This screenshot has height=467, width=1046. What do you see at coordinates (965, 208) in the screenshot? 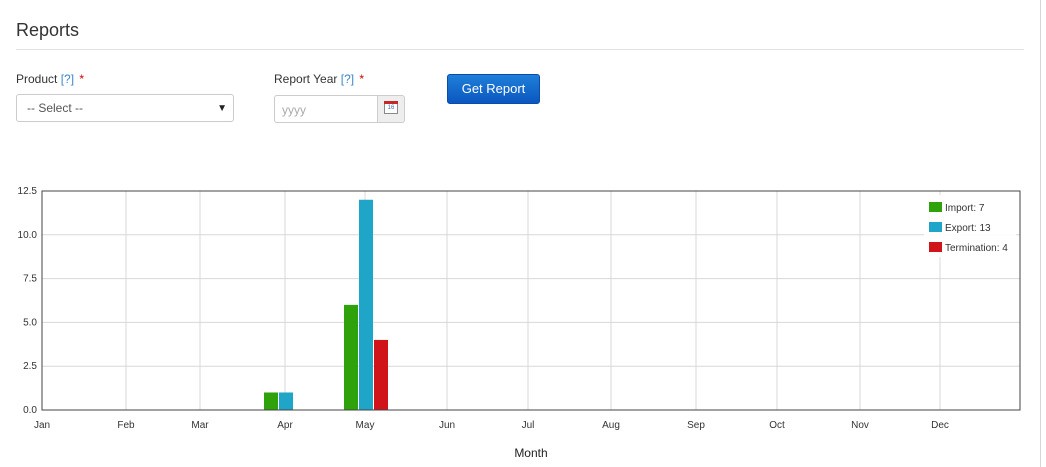
I see `legend-label: Import: 7` at bounding box center [965, 208].